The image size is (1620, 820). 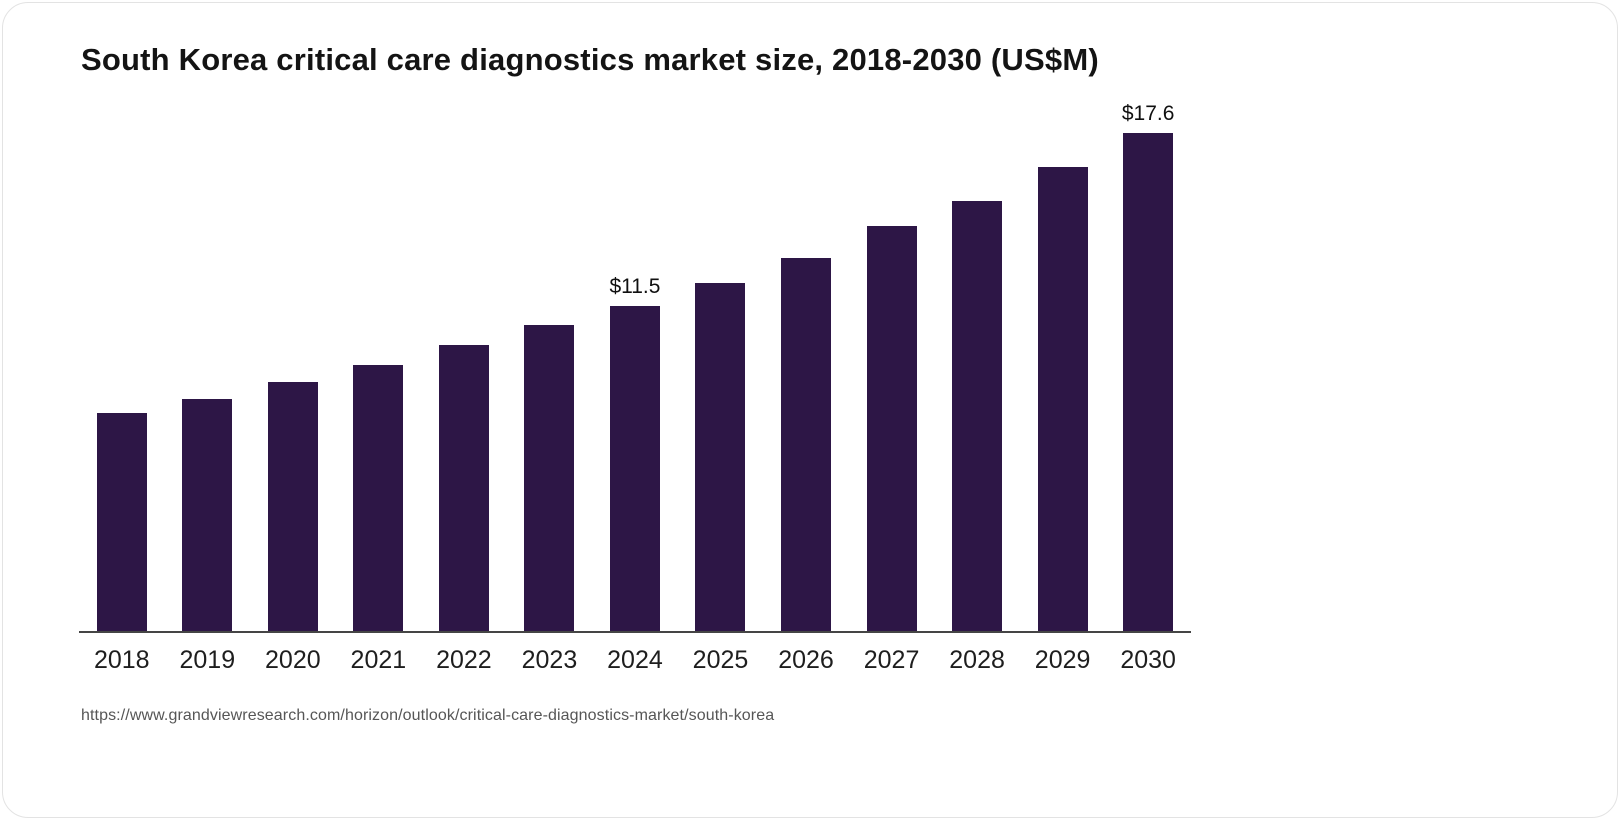 I want to click on bar-value-label: $11.5, so click(x=635, y=286).